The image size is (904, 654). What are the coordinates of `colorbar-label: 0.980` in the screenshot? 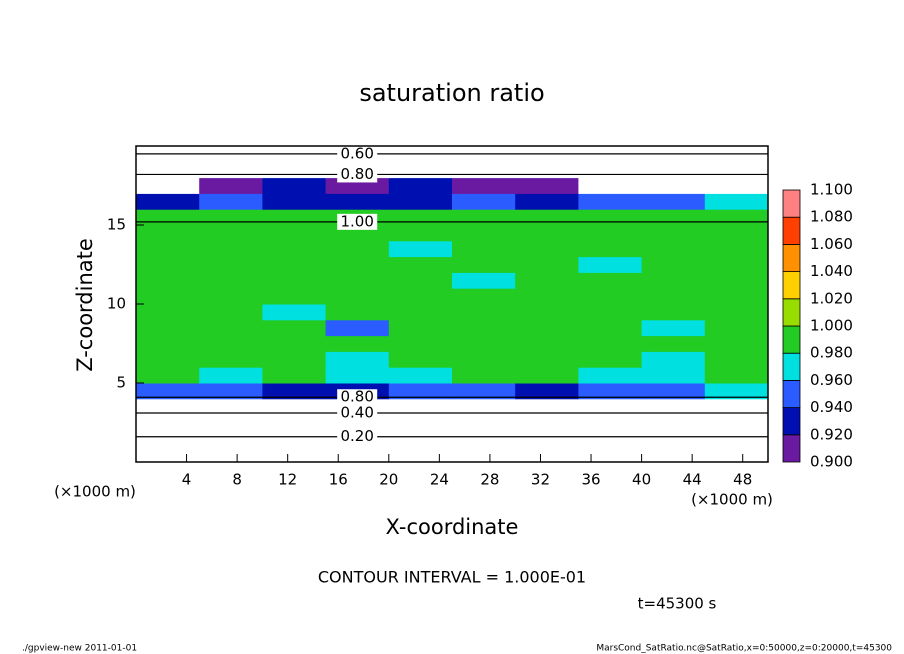 It's located at (831, 353).